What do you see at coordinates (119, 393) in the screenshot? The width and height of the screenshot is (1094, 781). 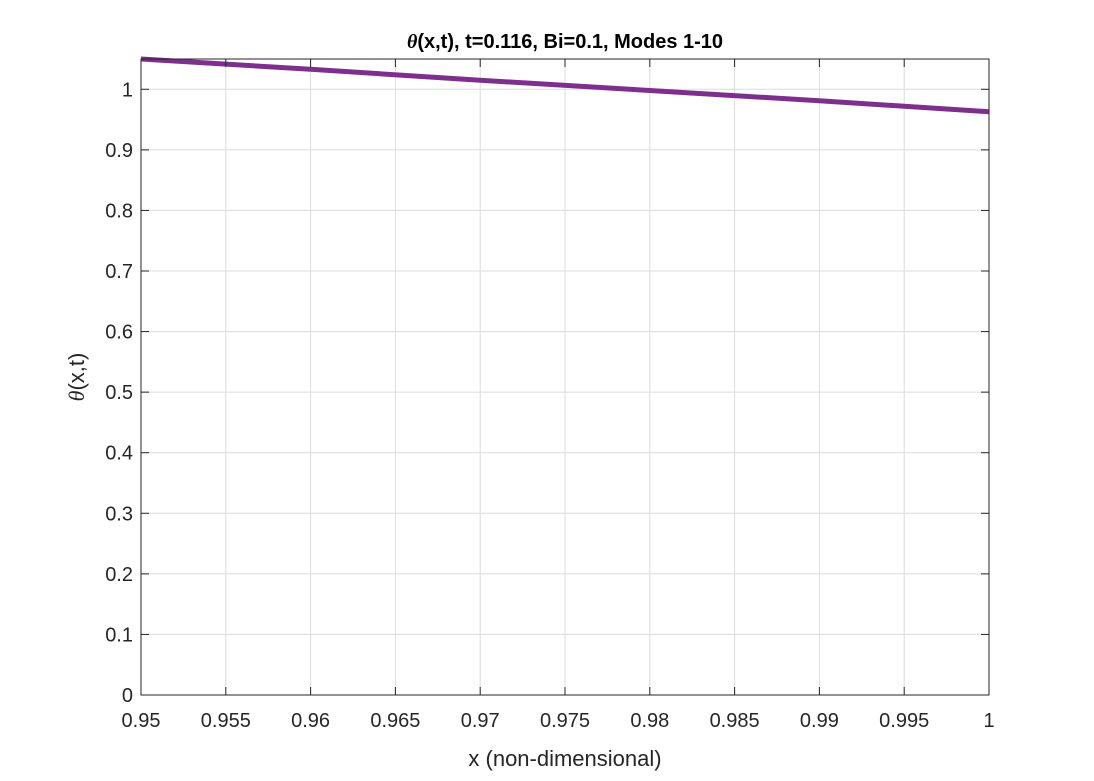 I see `y-tick-label: 0.5` at bounding box center [119, 393].